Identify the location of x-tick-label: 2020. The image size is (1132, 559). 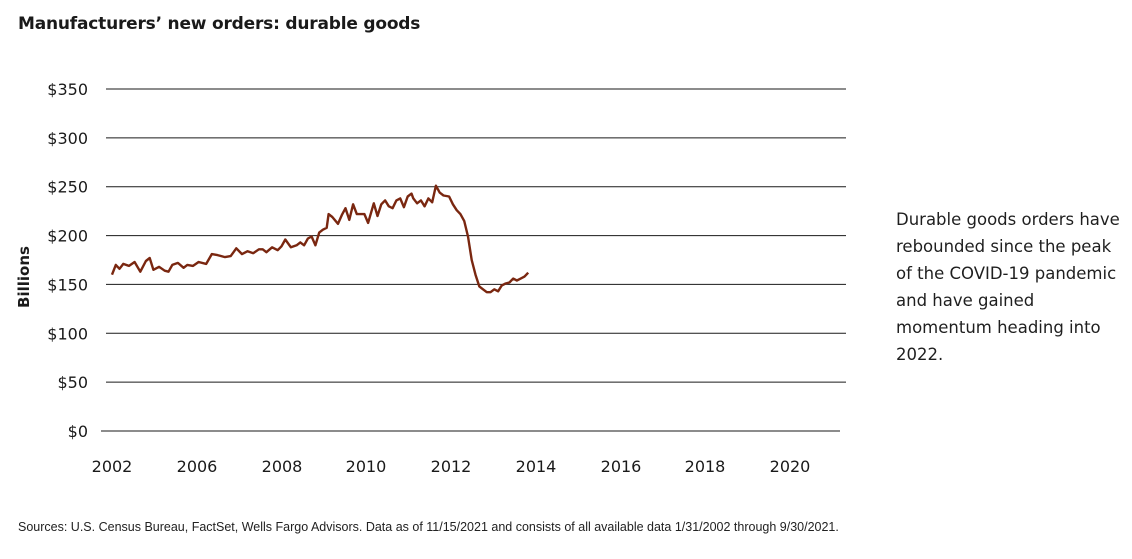
(790, 466).